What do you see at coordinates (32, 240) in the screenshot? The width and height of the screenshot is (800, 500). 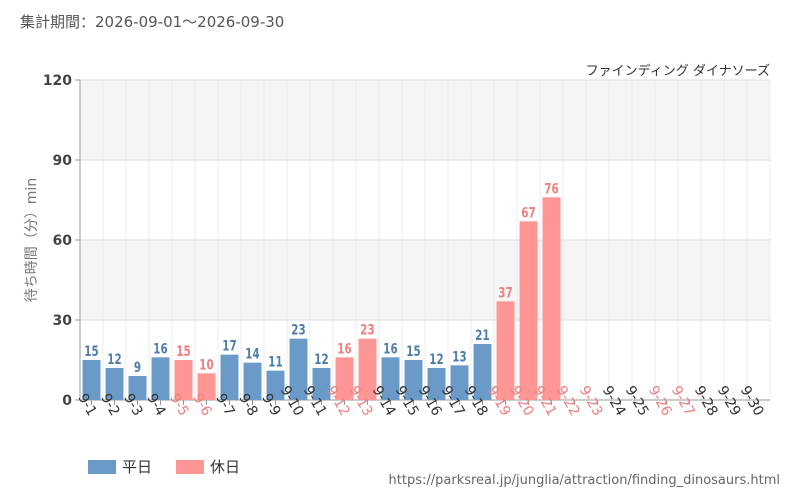 I see `y-axis-label: 待ち時間（分）min` at bounding box center [32, 240].